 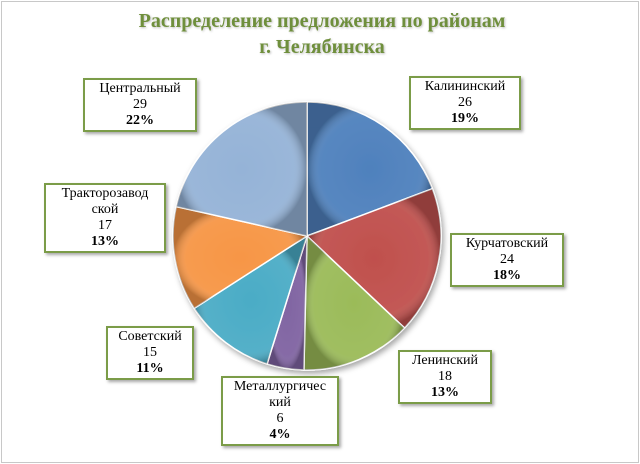 What do you see at coordinates (150, 336) in the screenshot?
I see `slice-label-name: Советский` at bounding box center [150, 336].